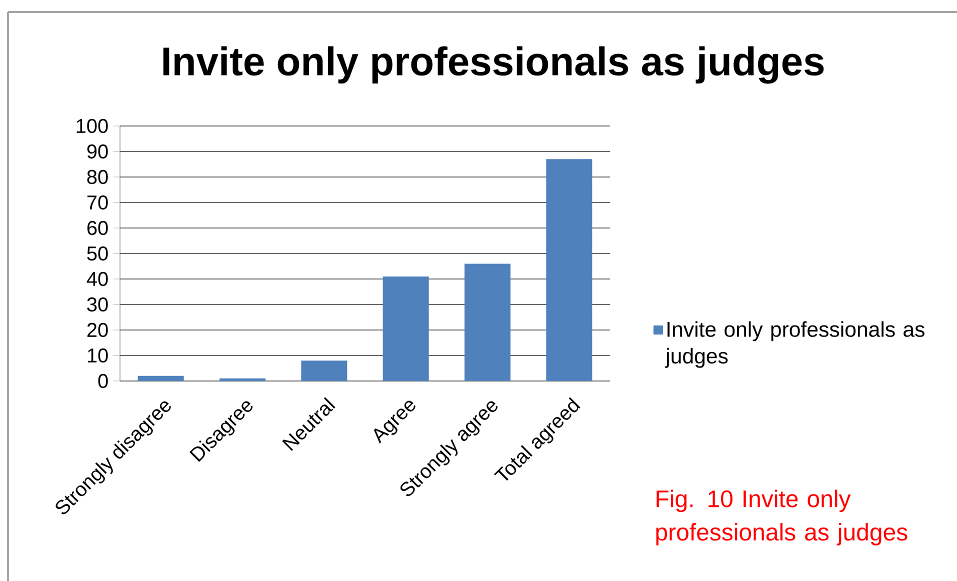 The height and width of the screenshot is (581, 957). Describe the element at coordinates (794, 344) in the screenshot. I see `legend-label: Invite only professionals as judges` at that location.